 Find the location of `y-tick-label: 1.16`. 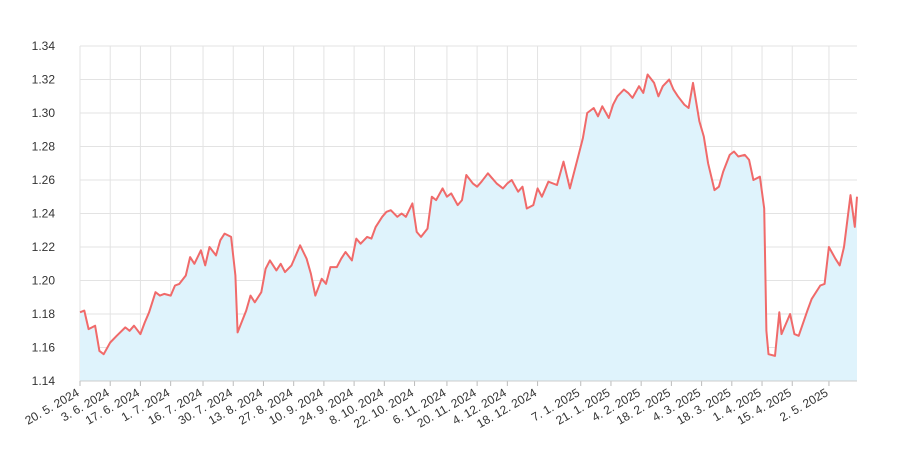

y-tick-label: 1.16 is located at coordinates (44, 348).